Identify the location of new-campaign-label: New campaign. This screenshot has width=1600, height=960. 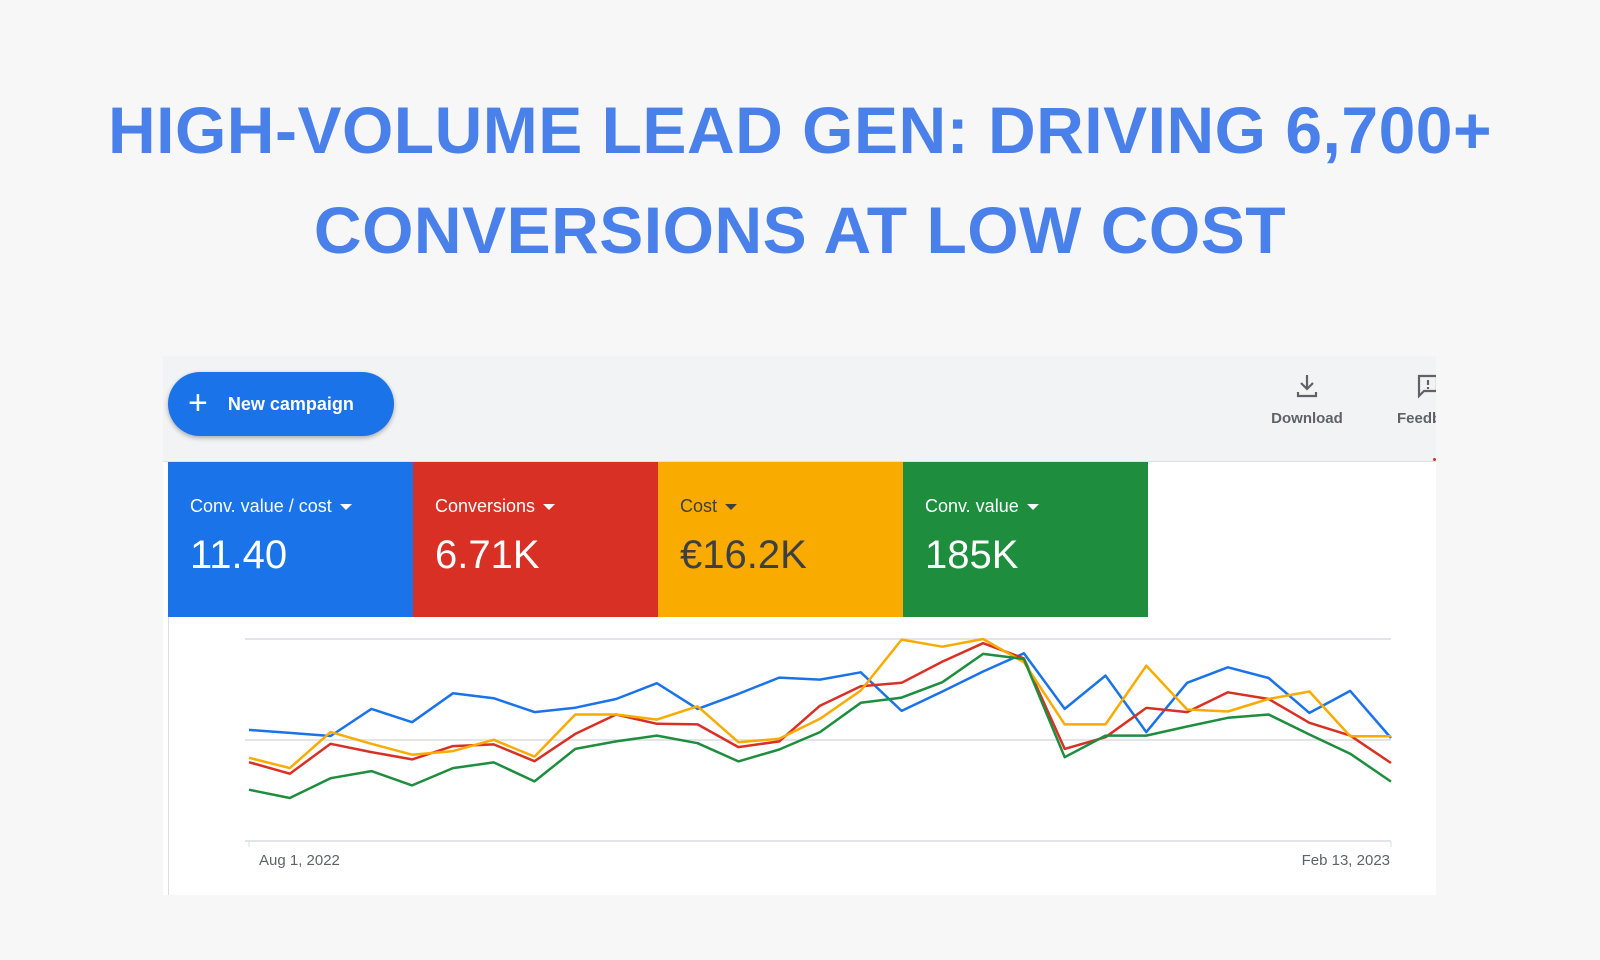
(290, 403).